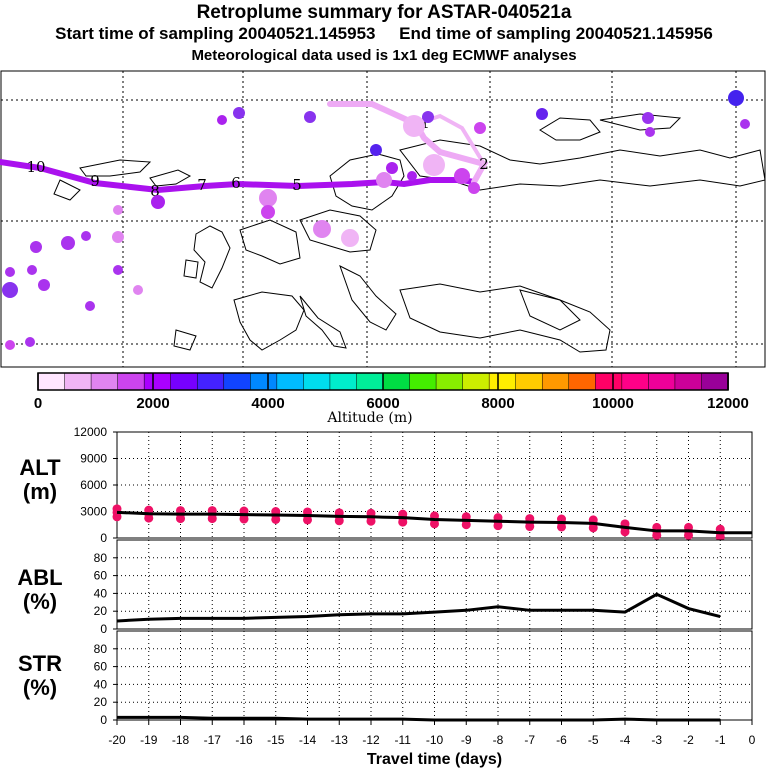 The width and height of the screenshot is (768, 768). Describe the element at coordinates (369, 418) in the screenshot. I see `colorbar-label: Altitude (m)` at that location.